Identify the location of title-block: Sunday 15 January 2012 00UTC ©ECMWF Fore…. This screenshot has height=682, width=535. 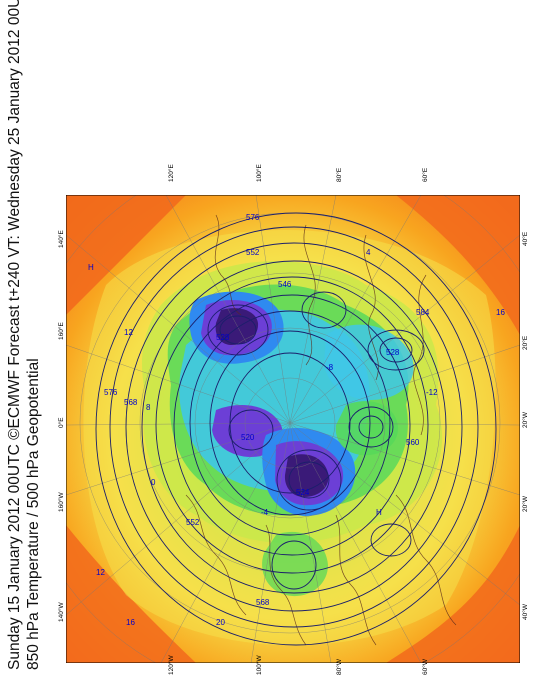
(30, 341).